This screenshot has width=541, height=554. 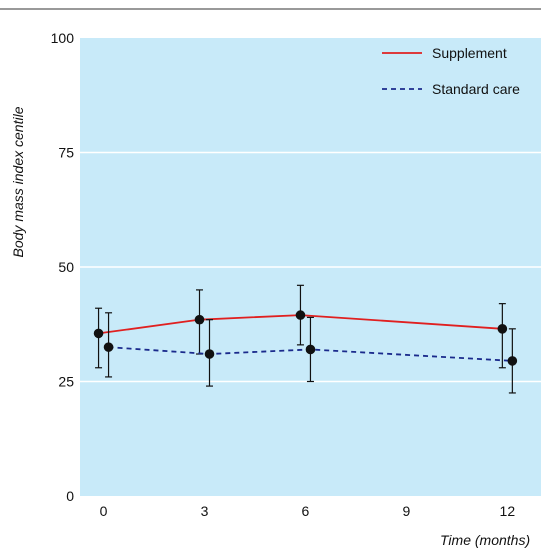 What do you see at coordinates (66, 382) in the screenshot?
I see `y-tick-25: 25` at bounding box center [66, 382].